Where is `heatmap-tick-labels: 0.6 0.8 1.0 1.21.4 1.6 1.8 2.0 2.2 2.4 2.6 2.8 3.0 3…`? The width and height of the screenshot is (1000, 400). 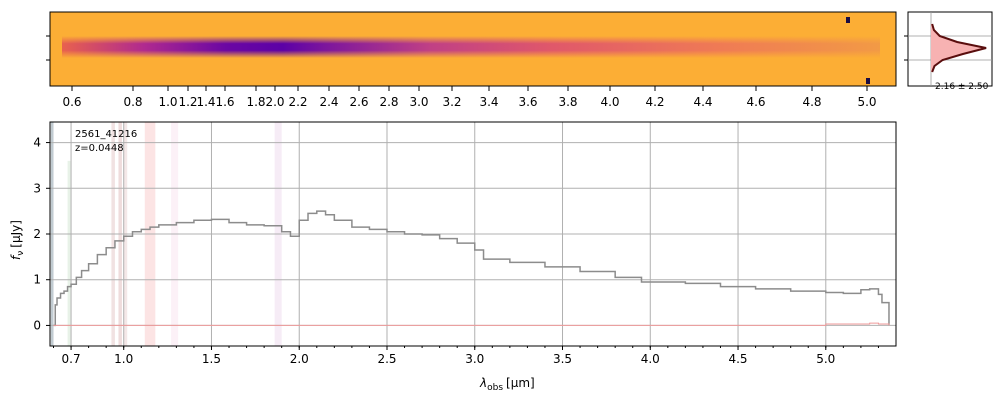 heatmap-tick-labels: 0.6 0.8 1.0 1.21.4 1.6 1.8 2.0 2.2 2.4 2.6 2.8 3.0 3… is located at coordinates (469, 97).